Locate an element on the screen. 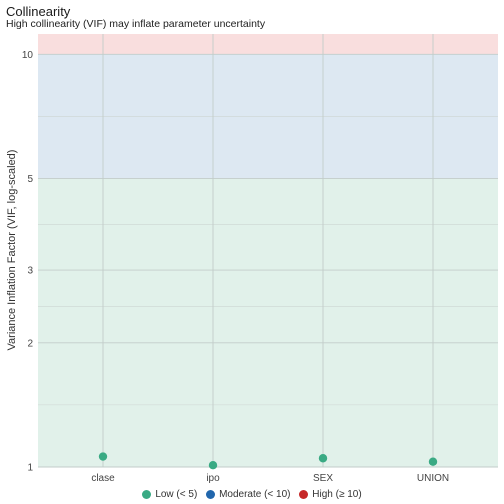  y-tick-label: 5 is located at coordinates (30, 179).